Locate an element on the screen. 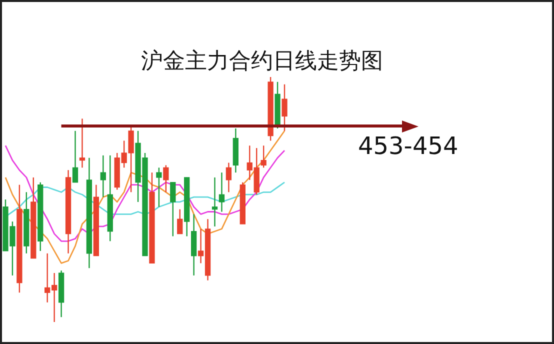  candlestick is located at coordinates (159, 187).